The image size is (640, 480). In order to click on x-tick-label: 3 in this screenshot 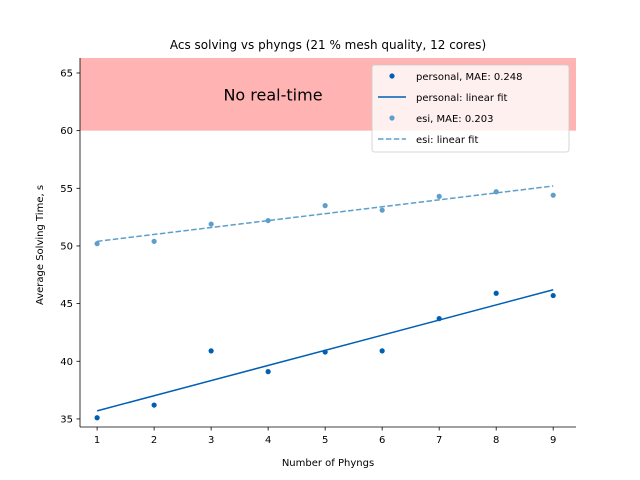, I will do `click(211, 440)`.